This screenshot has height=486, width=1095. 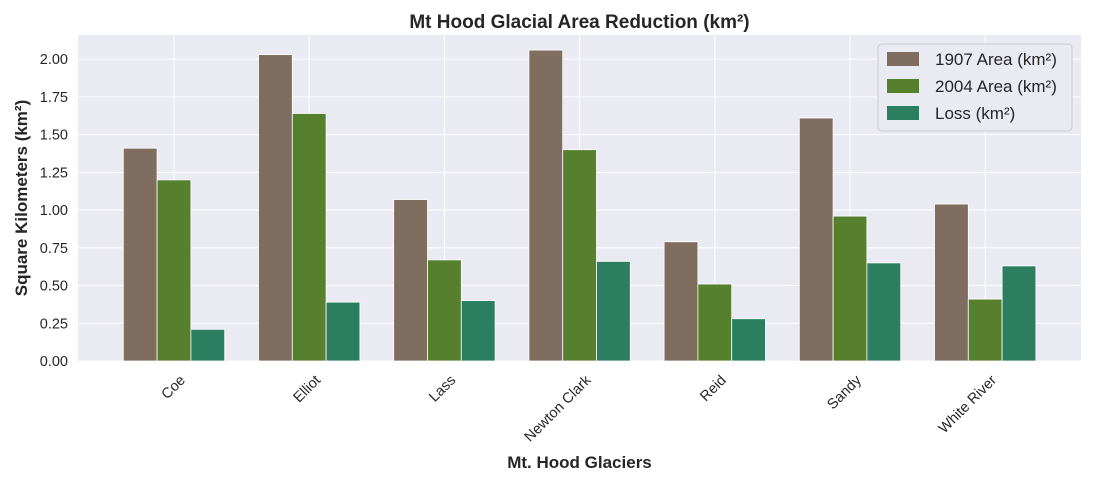 What do you see at coordinates (54, 362) in the screenshot?
I see `y-tick-label: 0.00` at bounding box center [54, 362].